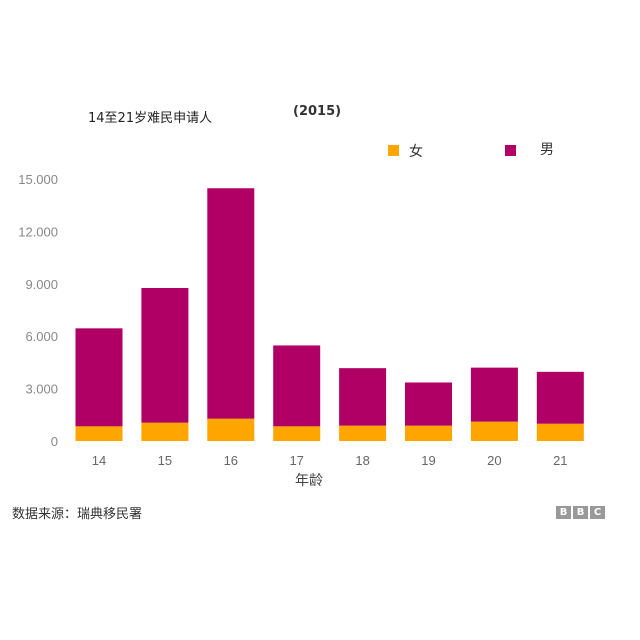 This screenshot has width=640, height=640. Describe the element at coordinates (317, 111) in the screenshot. I see `chart-subtitle: (2015)` at that location.